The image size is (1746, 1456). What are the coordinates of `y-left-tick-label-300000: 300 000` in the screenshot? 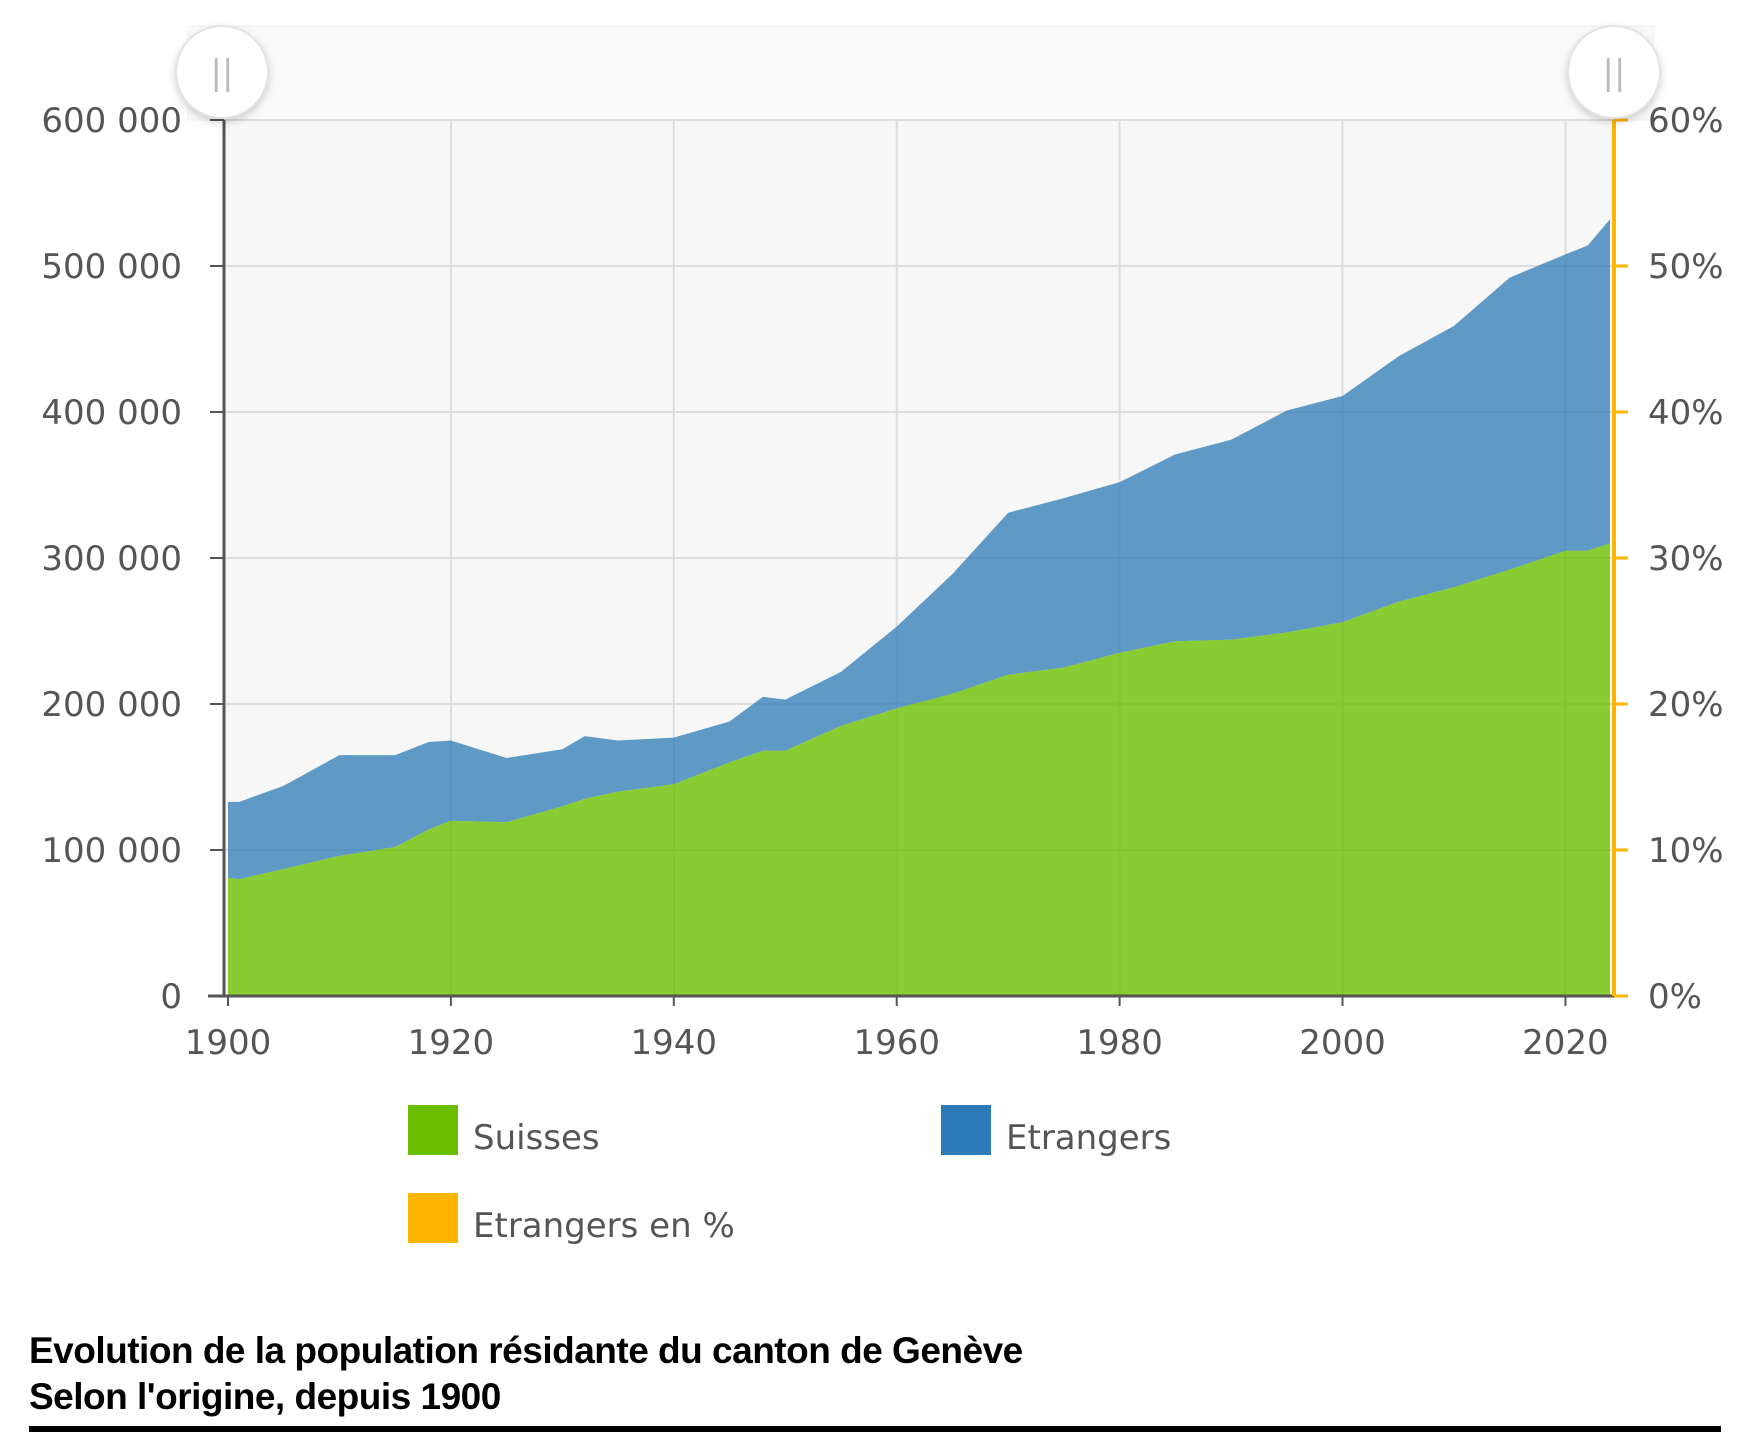 It's located at (111, 559).